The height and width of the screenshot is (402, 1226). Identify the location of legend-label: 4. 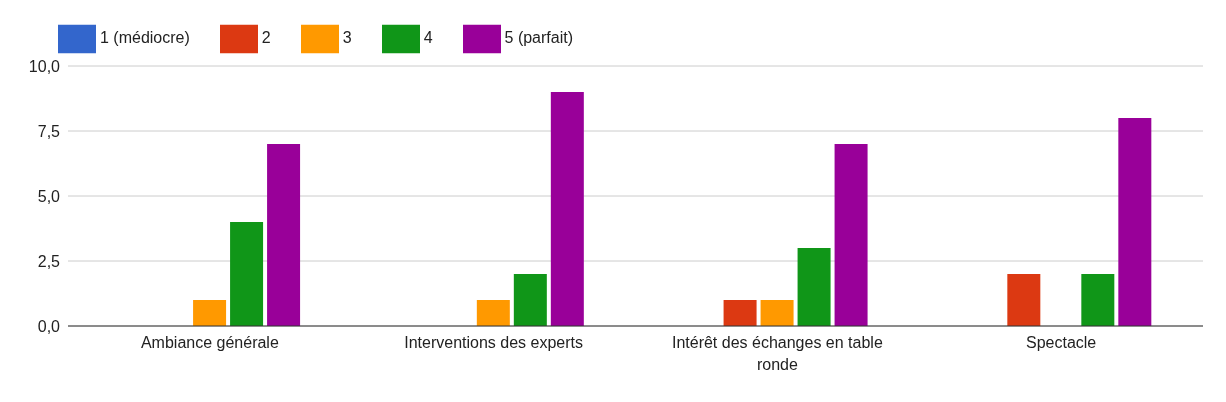
(428, 38).